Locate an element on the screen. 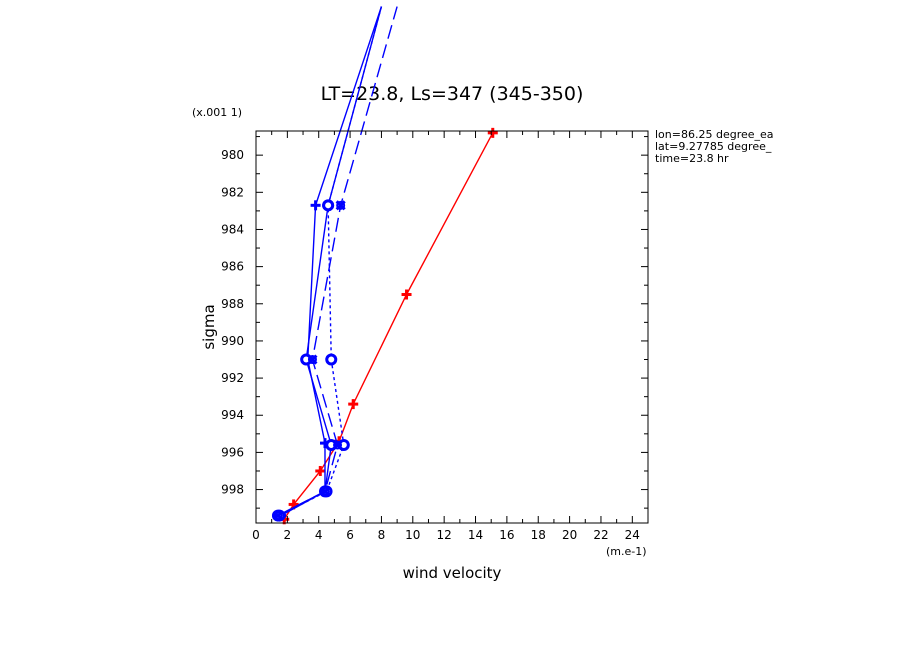 Image resolution: width=904 pixels, height=654 pixels. y-tick-label: 992 is located at coordinates (232, 378).